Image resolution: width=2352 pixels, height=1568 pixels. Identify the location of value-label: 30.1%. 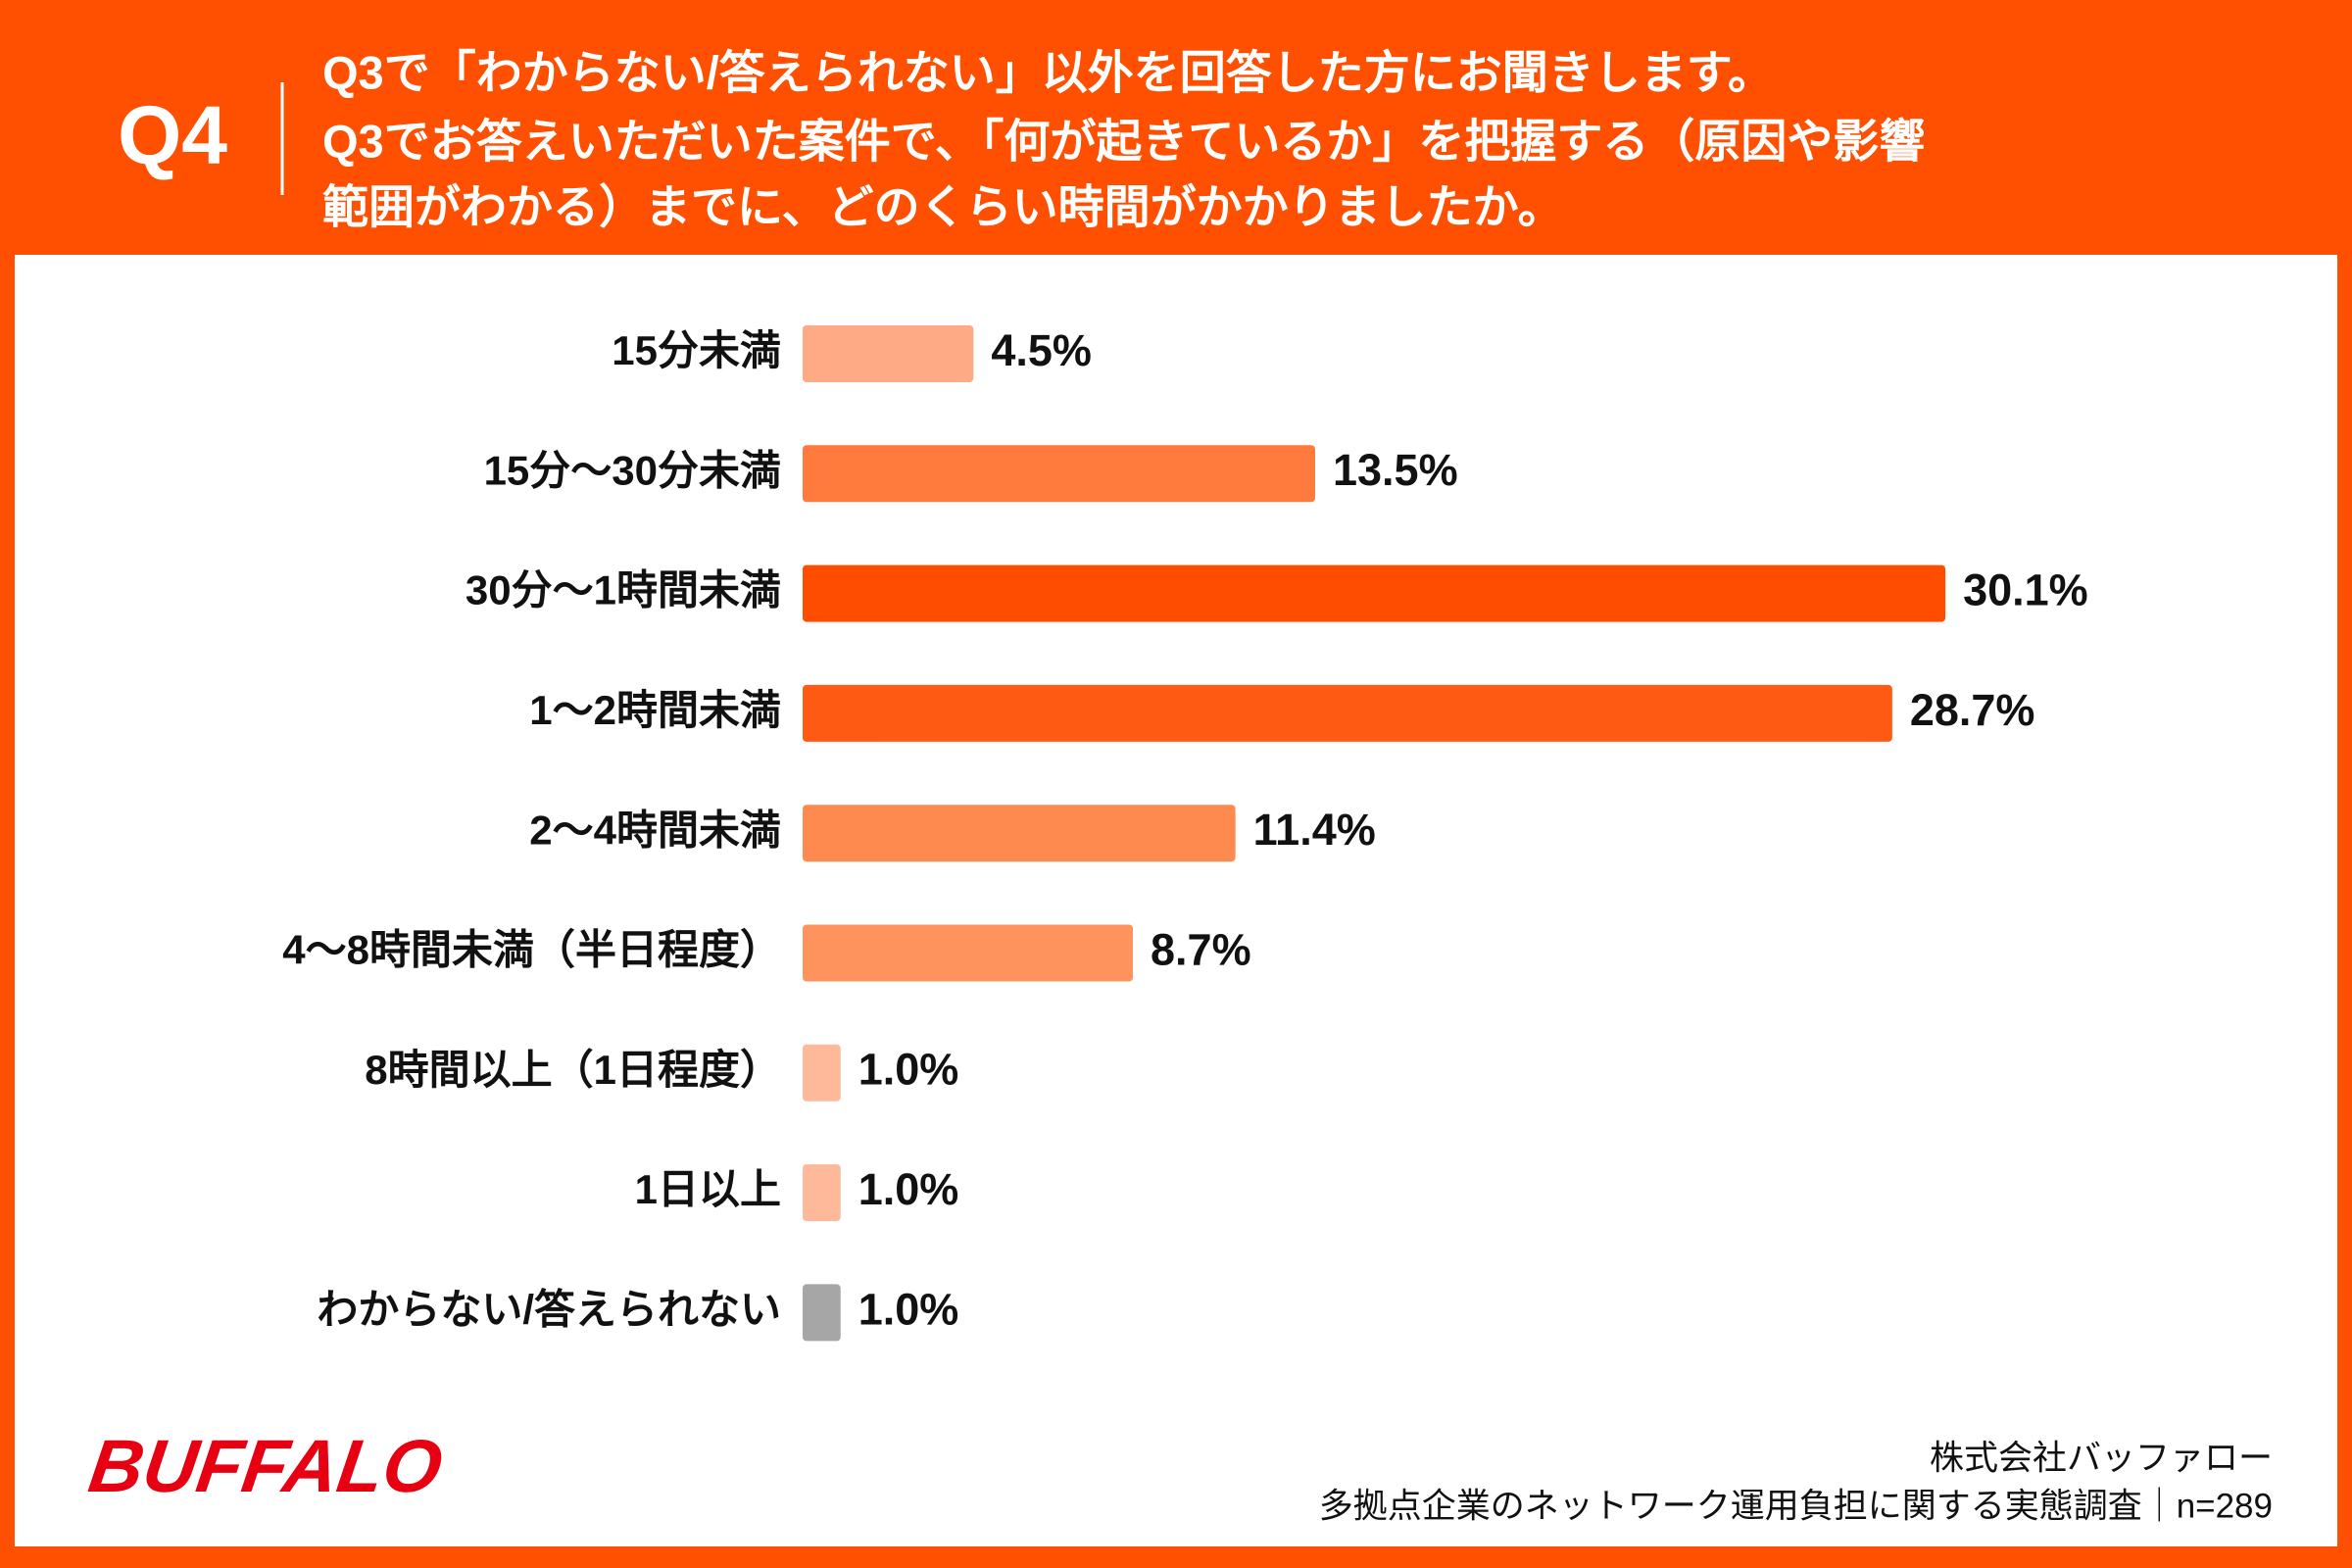
(2025, 589).